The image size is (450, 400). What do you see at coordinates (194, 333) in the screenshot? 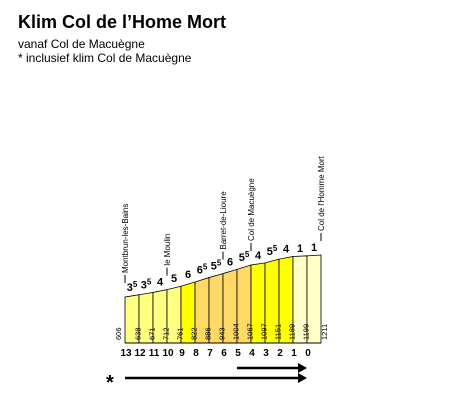
I see `altitude-label: 822` at bounding box center [194, 333].